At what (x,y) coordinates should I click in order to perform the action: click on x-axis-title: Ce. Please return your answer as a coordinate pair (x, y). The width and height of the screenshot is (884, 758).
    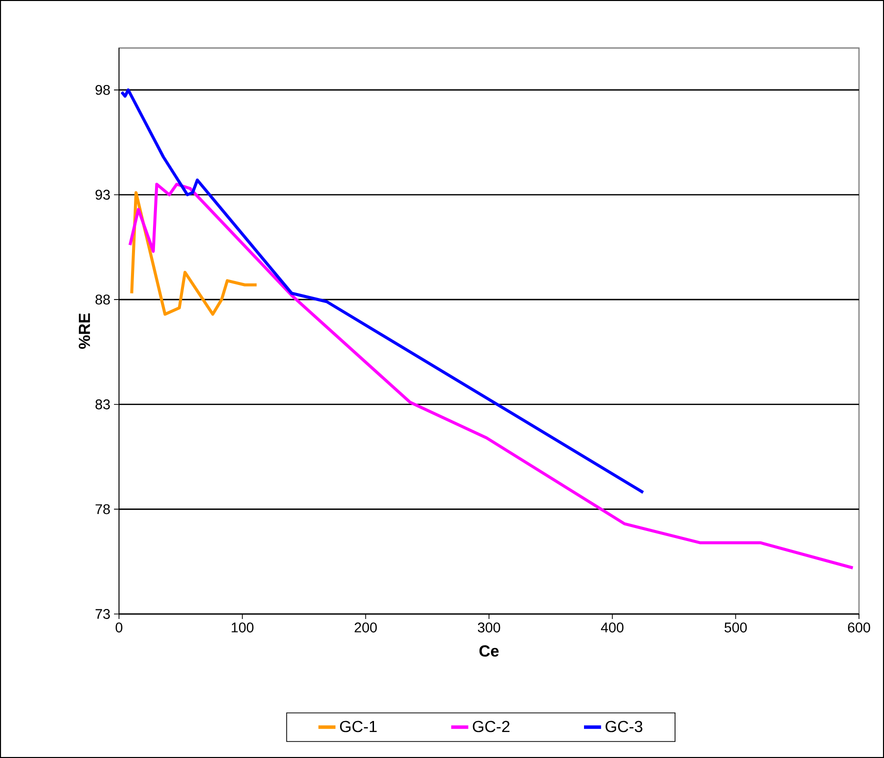
    Looking at the image, I should click on (489, 651).